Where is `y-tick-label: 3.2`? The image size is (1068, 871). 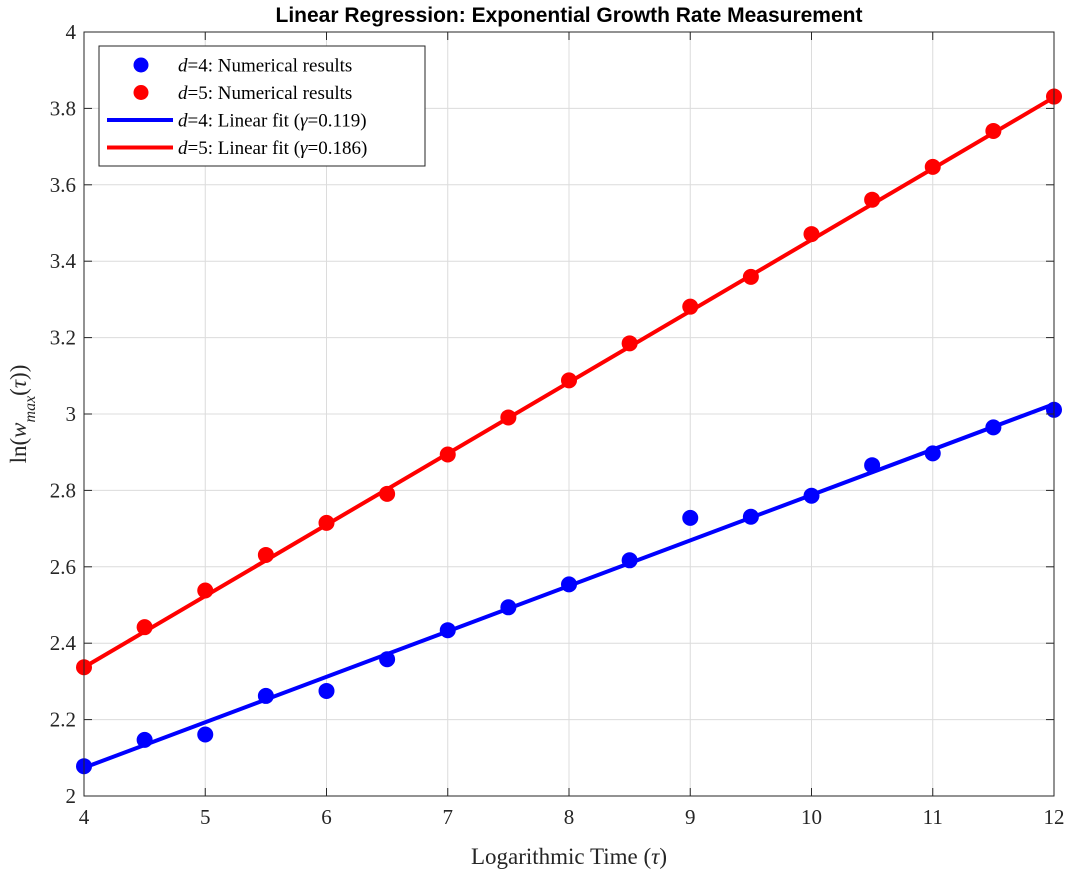
y-tick-label: 3.2 is located at coordinates (63, 338).